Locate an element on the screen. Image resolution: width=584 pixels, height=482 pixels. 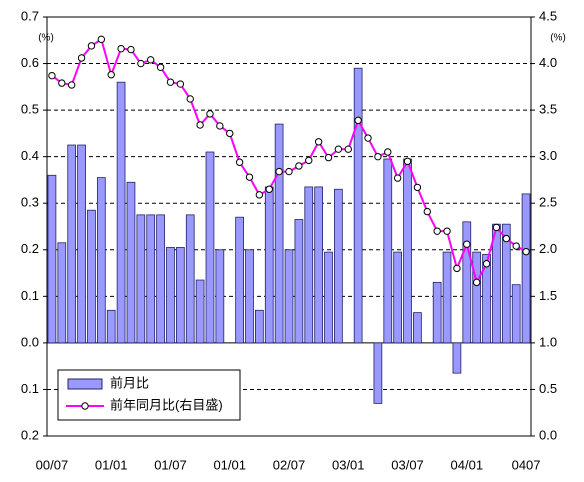
x-tick-label: 0407 is located at coordinates (526, 464).